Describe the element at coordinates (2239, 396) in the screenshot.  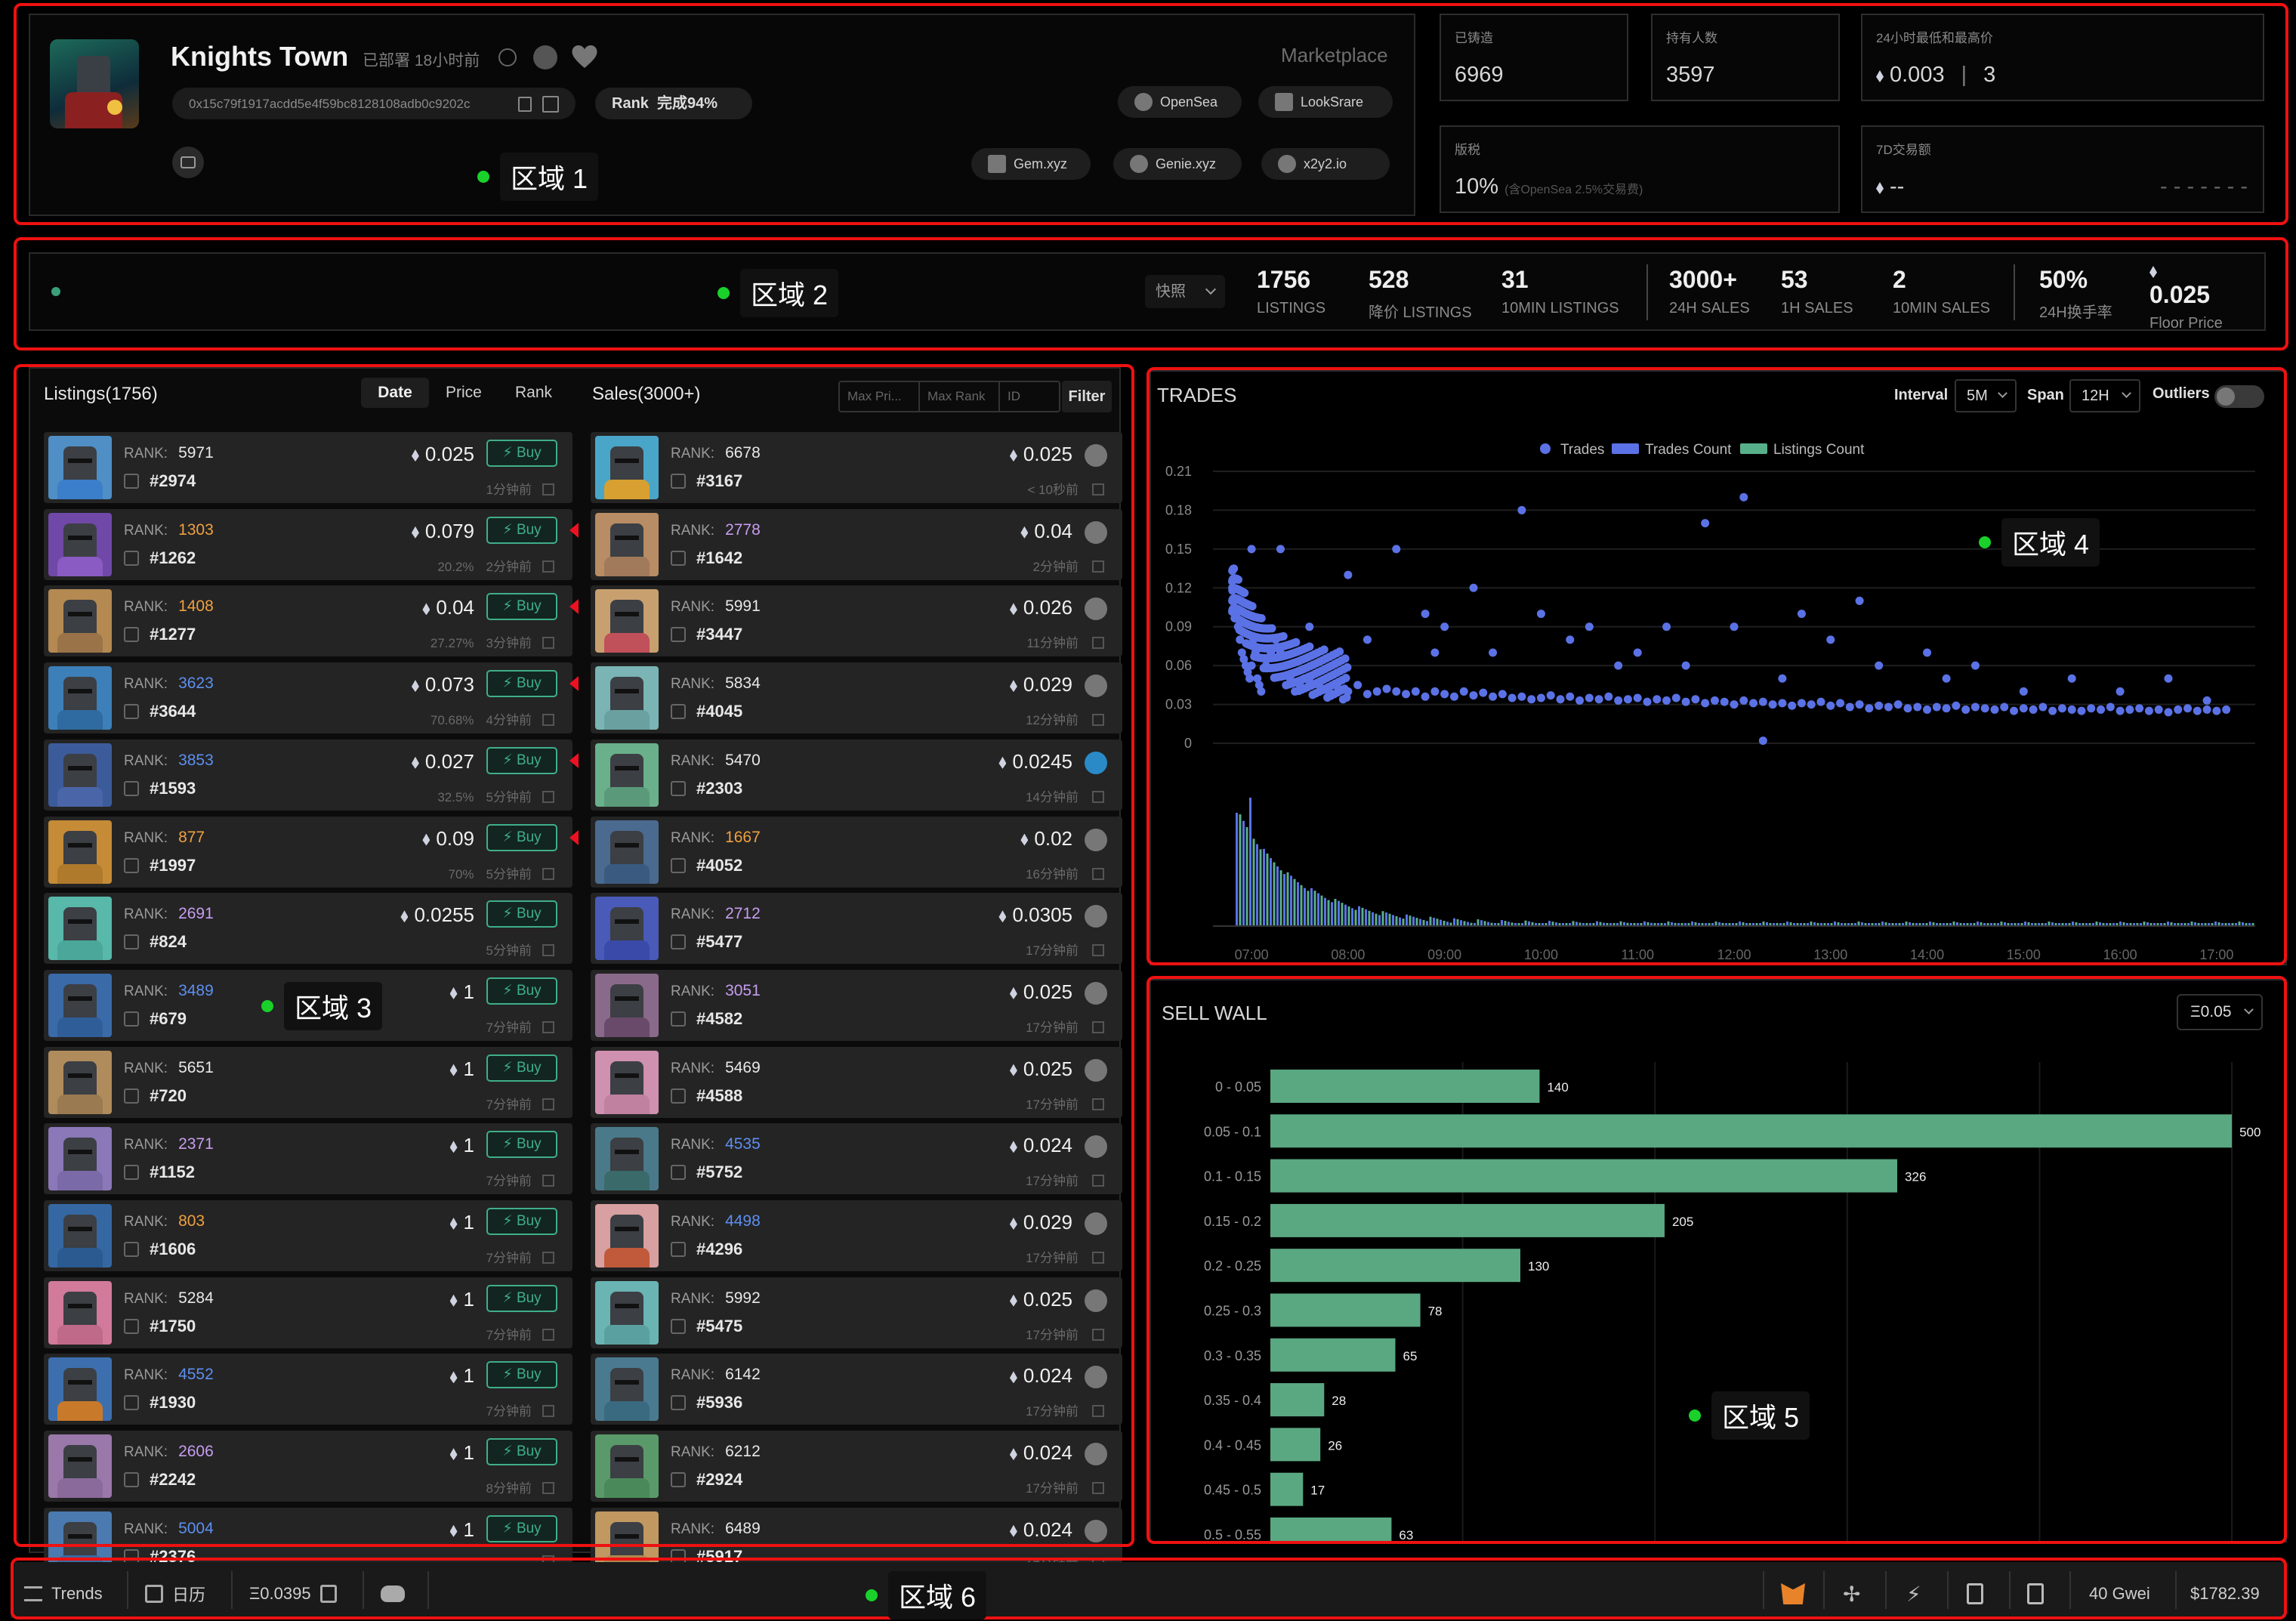
I see `outliers-toggle` at that location.